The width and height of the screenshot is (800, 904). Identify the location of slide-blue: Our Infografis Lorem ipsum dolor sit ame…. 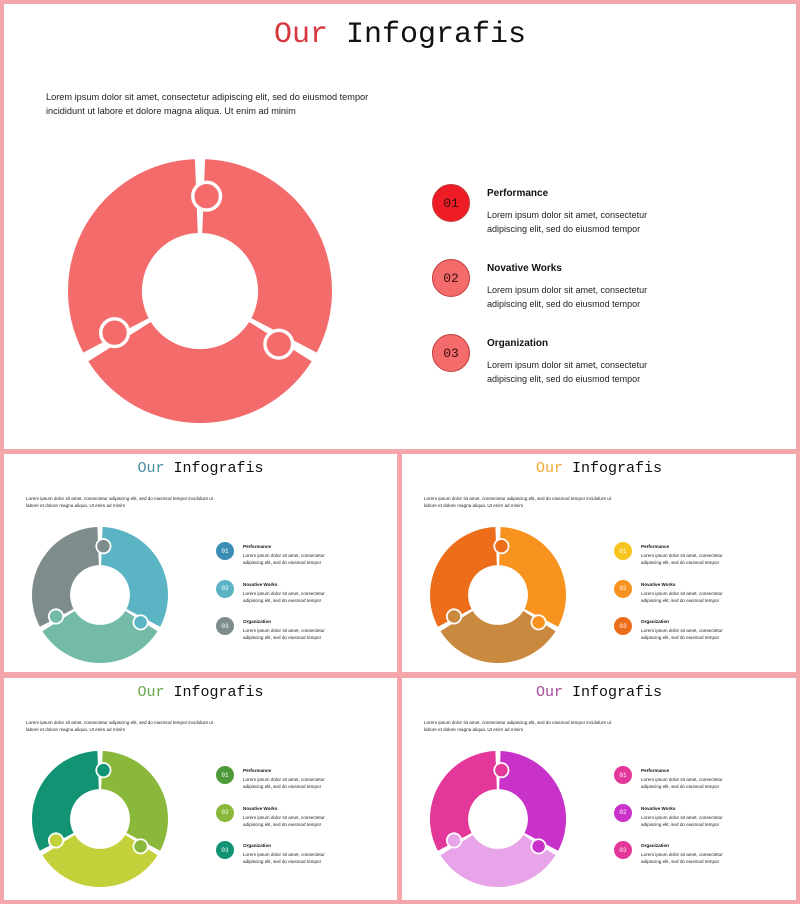
(200, 563).